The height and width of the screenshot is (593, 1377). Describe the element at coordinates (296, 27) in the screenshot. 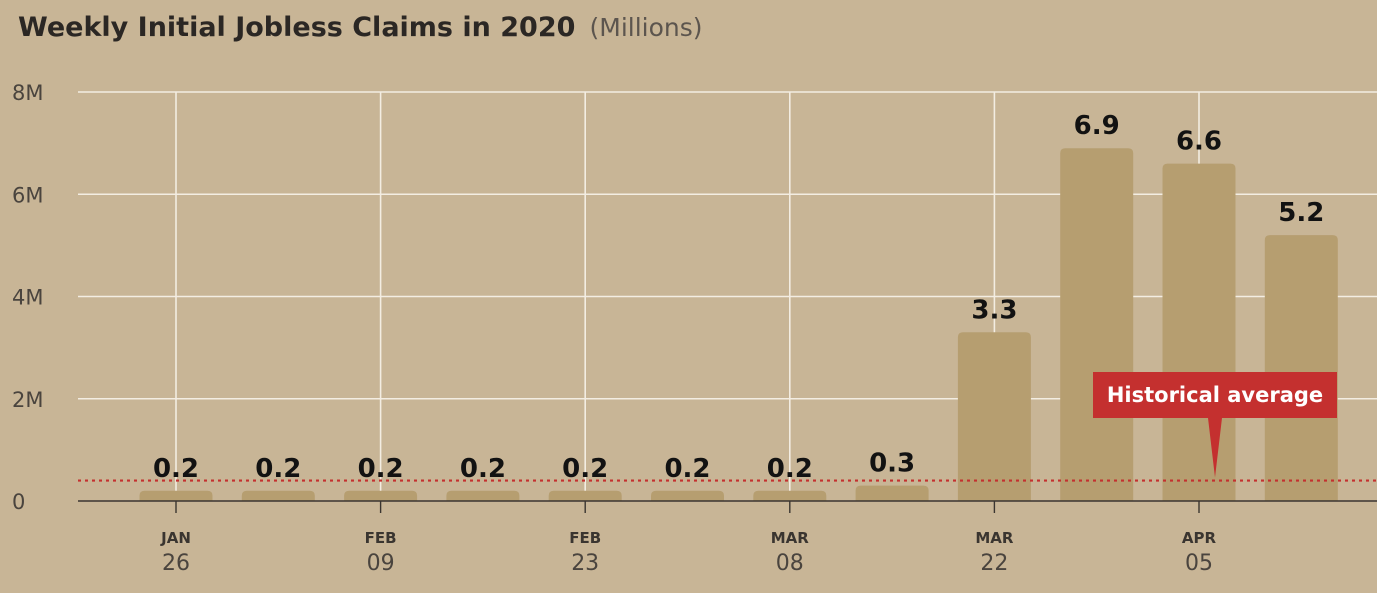

I see `chart-title: Weekly Initial Jobless Claims in 2020` at that location.